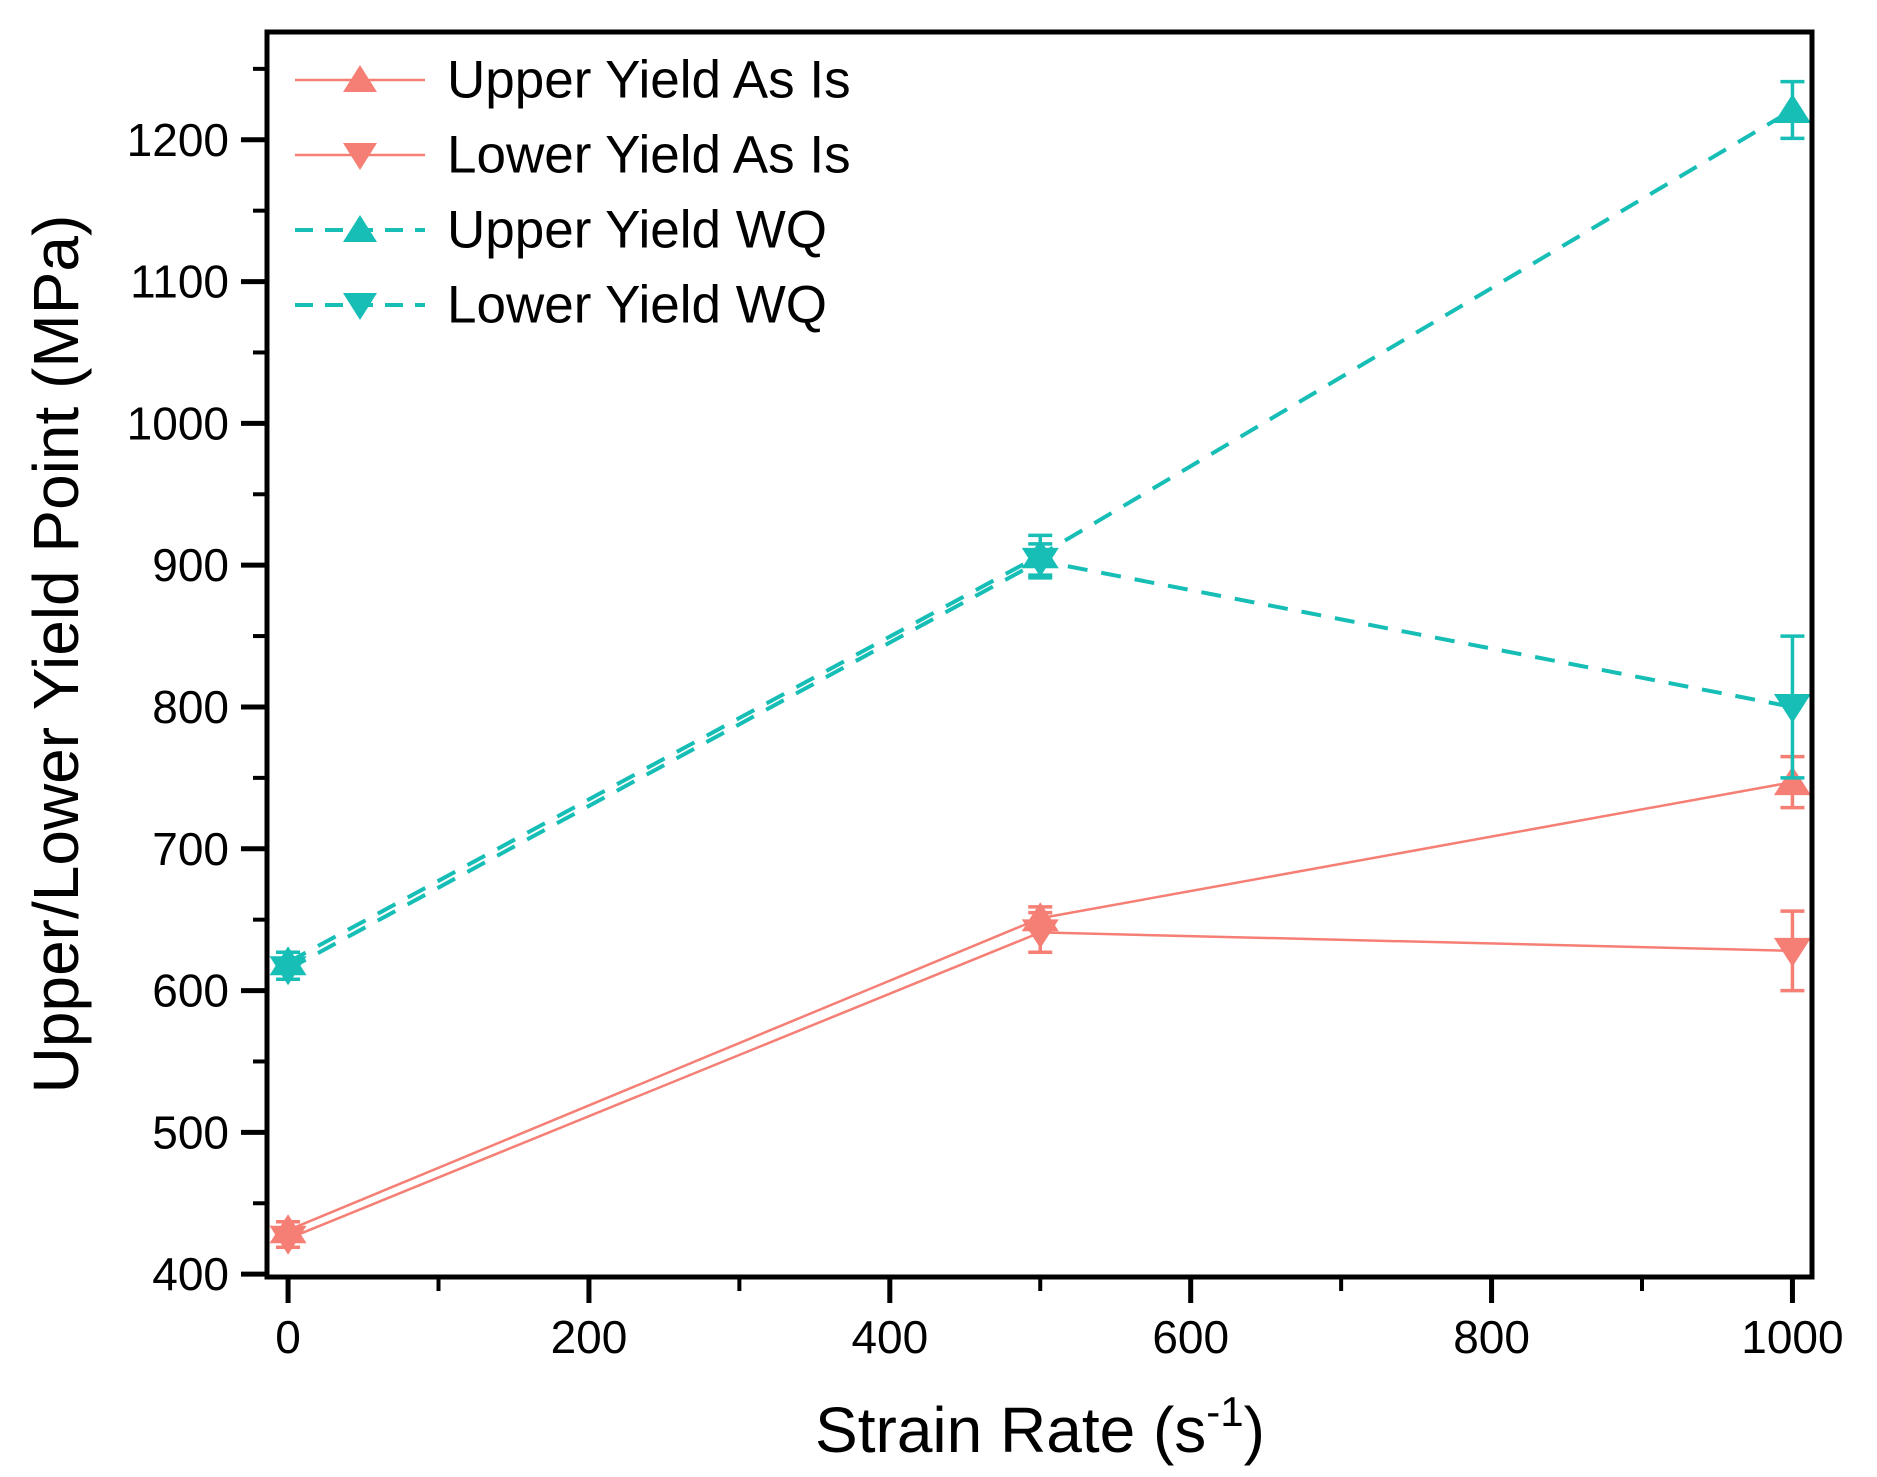 The image size is (1877, 1477). What do you see at coordinates (190, 991) in the screenshot?
I see `y-axis-tick-label: 600` at bounding box center [190, 991].